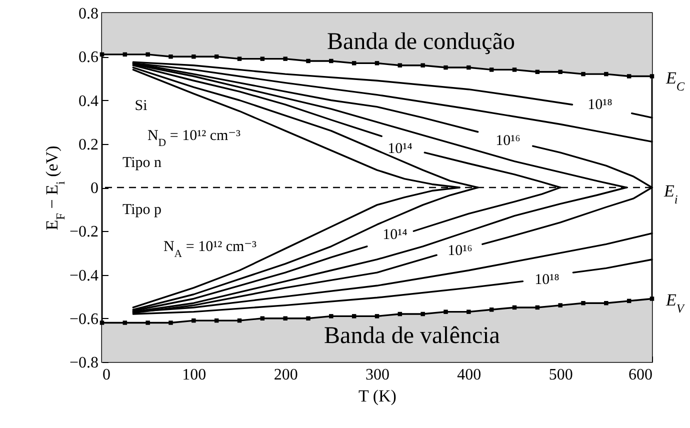  I want to click on x-tick-label: 500, so click(560, 375).